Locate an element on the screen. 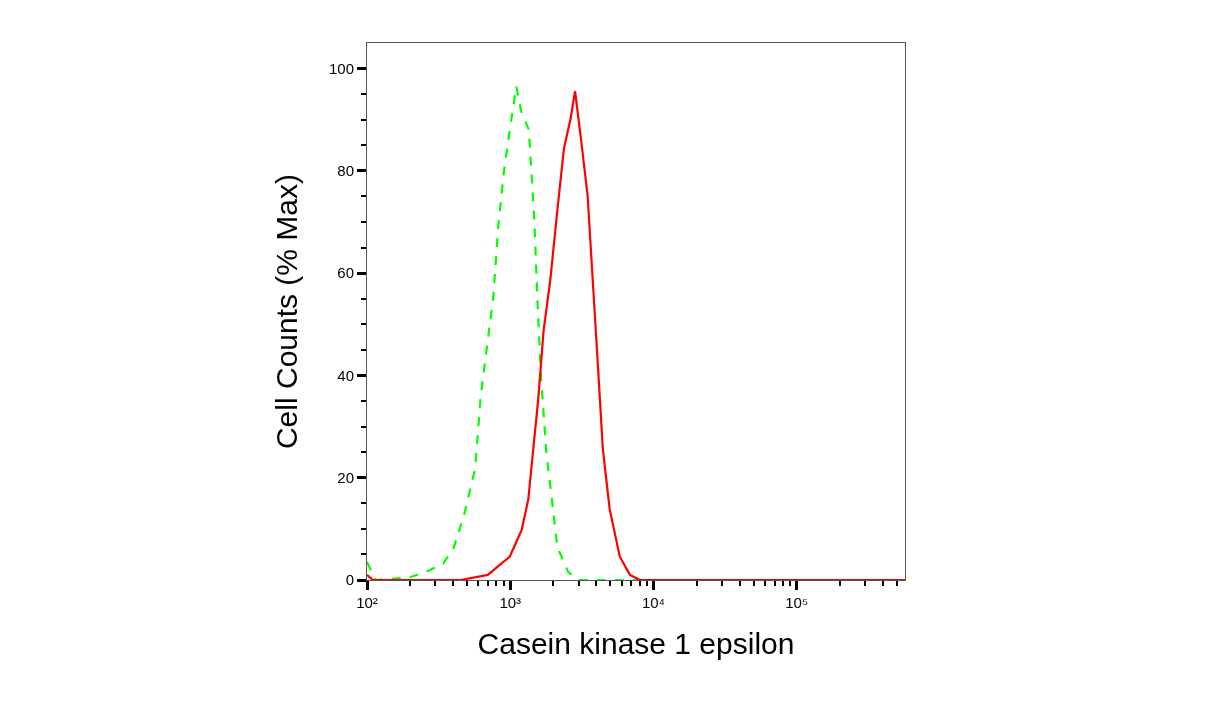 This screenshot has width=1207, height=721. x-tick-label: 10³ is located at coordinates (510, 602).